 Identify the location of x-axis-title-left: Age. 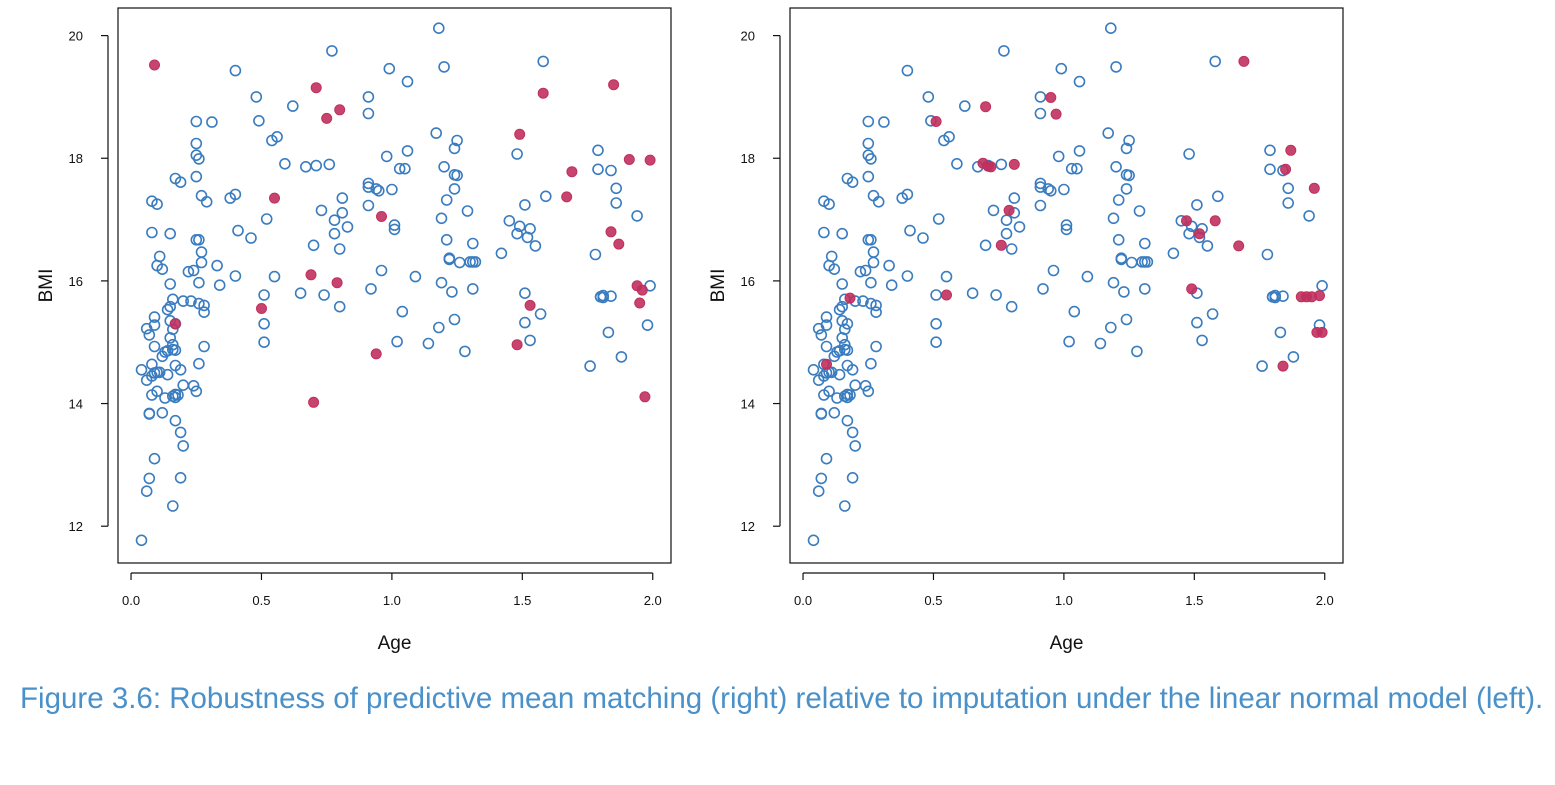
(395, 643).